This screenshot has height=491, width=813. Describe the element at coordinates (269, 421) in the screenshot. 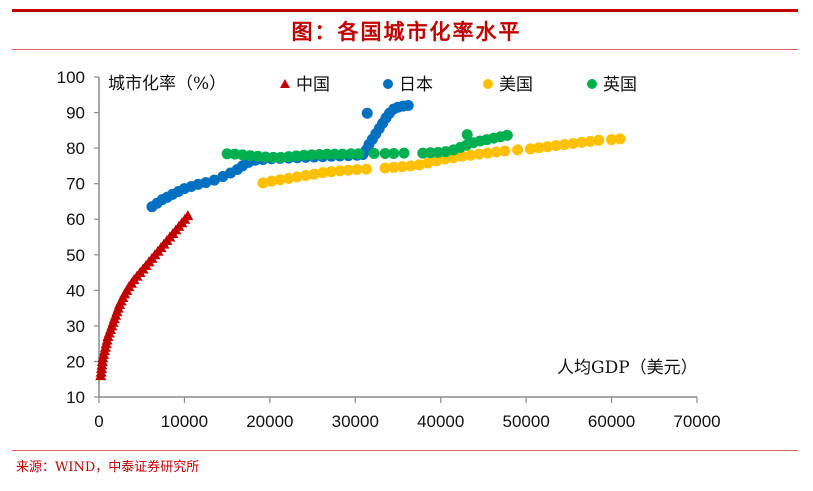

I see `x-tick-label: 20000` at that location.